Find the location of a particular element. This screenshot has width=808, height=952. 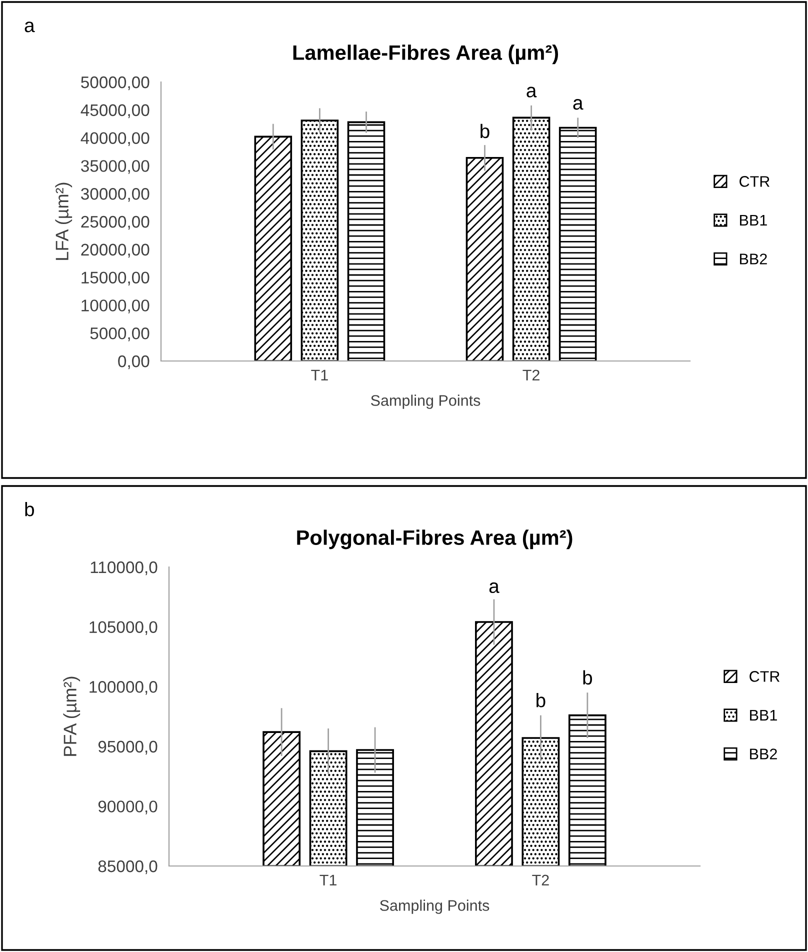

y-tick-label: 20000,00 is located at coordinates (115, 251).